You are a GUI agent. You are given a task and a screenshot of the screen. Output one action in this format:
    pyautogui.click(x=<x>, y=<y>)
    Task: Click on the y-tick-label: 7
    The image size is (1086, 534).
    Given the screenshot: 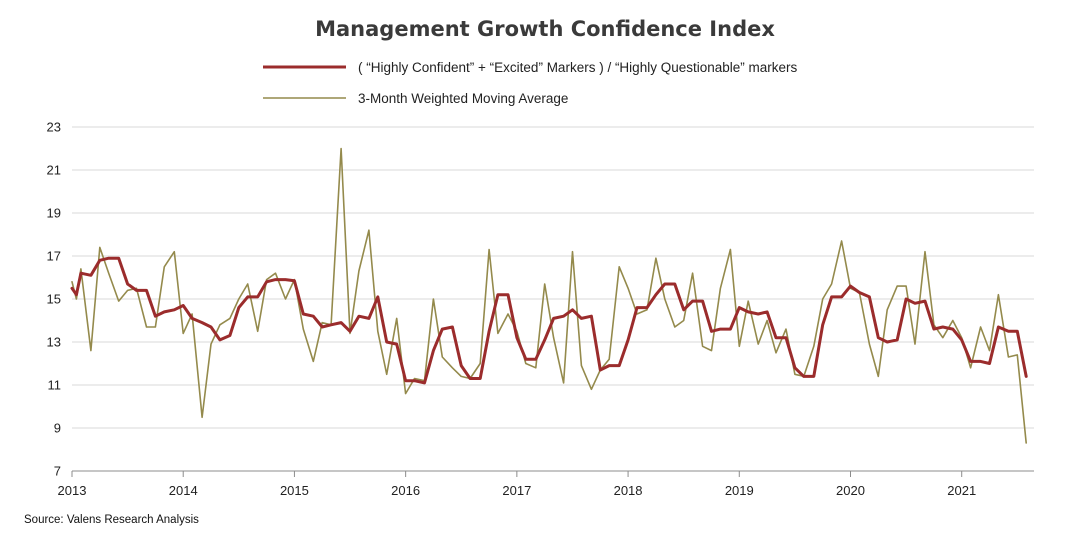 What is the action you would take?
    pyautogui.click(x=57, y=471)
    